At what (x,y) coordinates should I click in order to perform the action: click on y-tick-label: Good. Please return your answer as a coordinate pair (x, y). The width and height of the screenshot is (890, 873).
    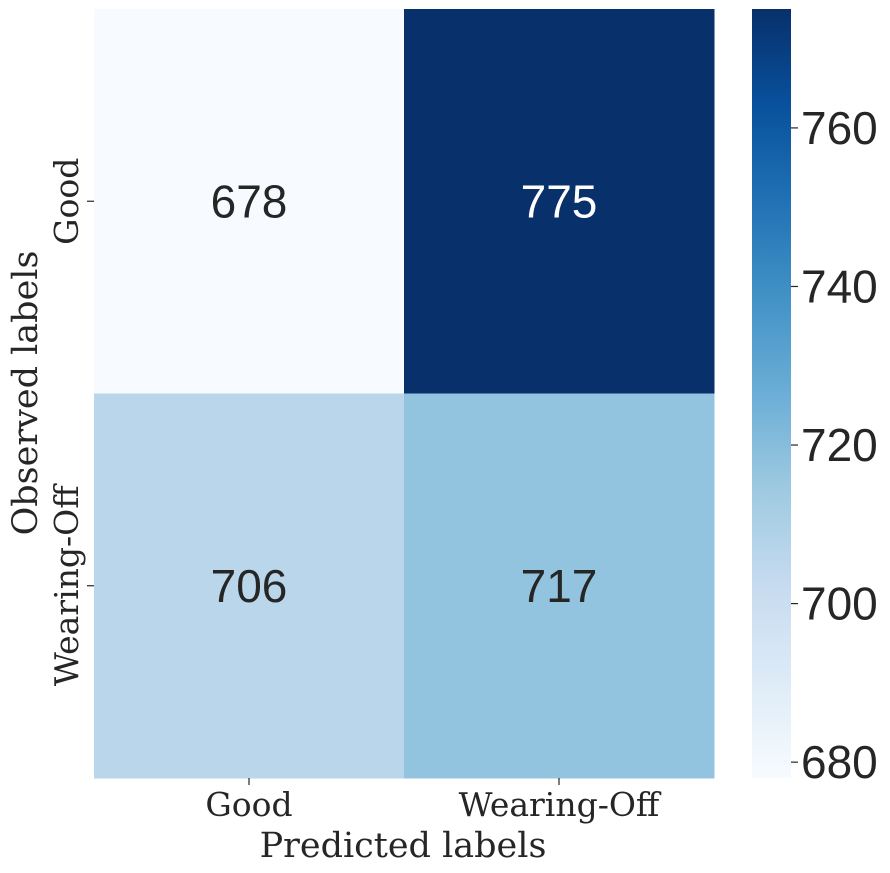
    Looking at the image, I should click on (66, 201).